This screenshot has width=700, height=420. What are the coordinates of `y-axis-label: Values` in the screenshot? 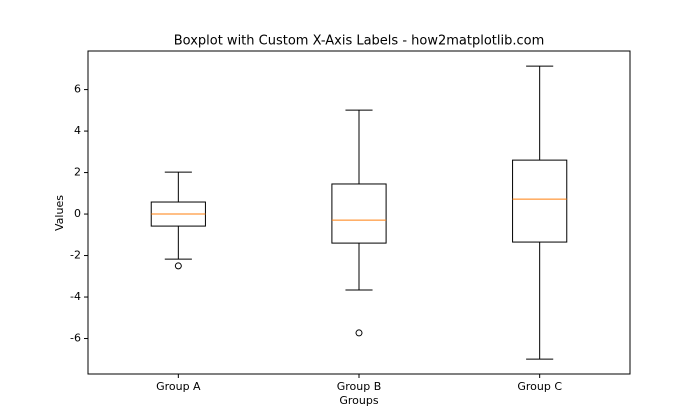 It's located at (59, 213).